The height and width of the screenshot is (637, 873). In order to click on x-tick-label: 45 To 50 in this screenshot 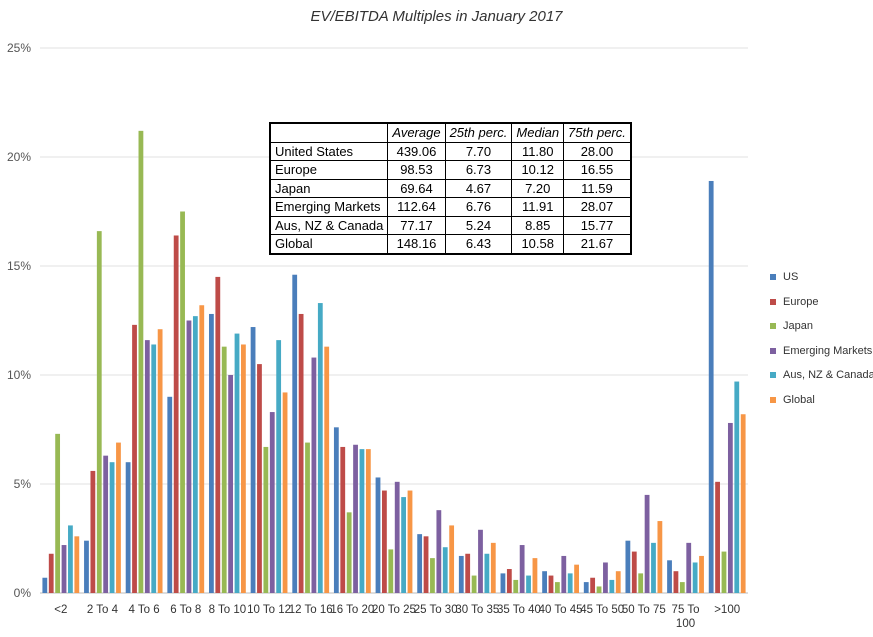, I will do `click(602, 610)`.